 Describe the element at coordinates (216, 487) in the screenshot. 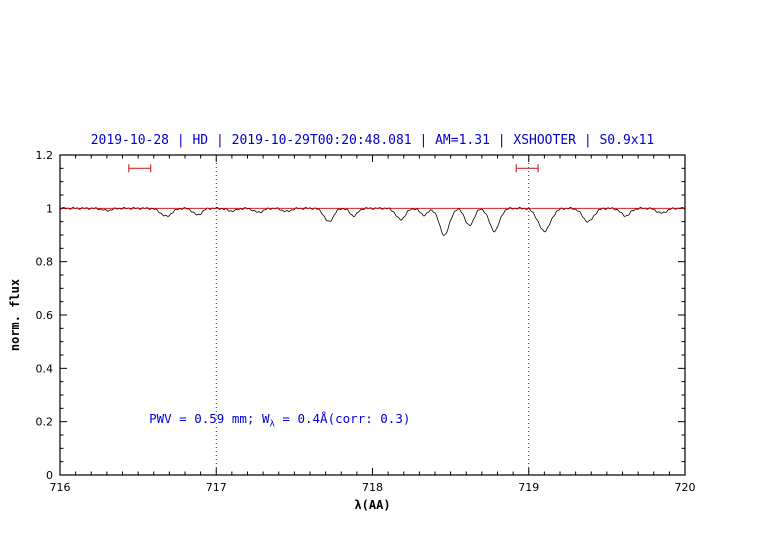

I see `svg-text: 717` at that location.